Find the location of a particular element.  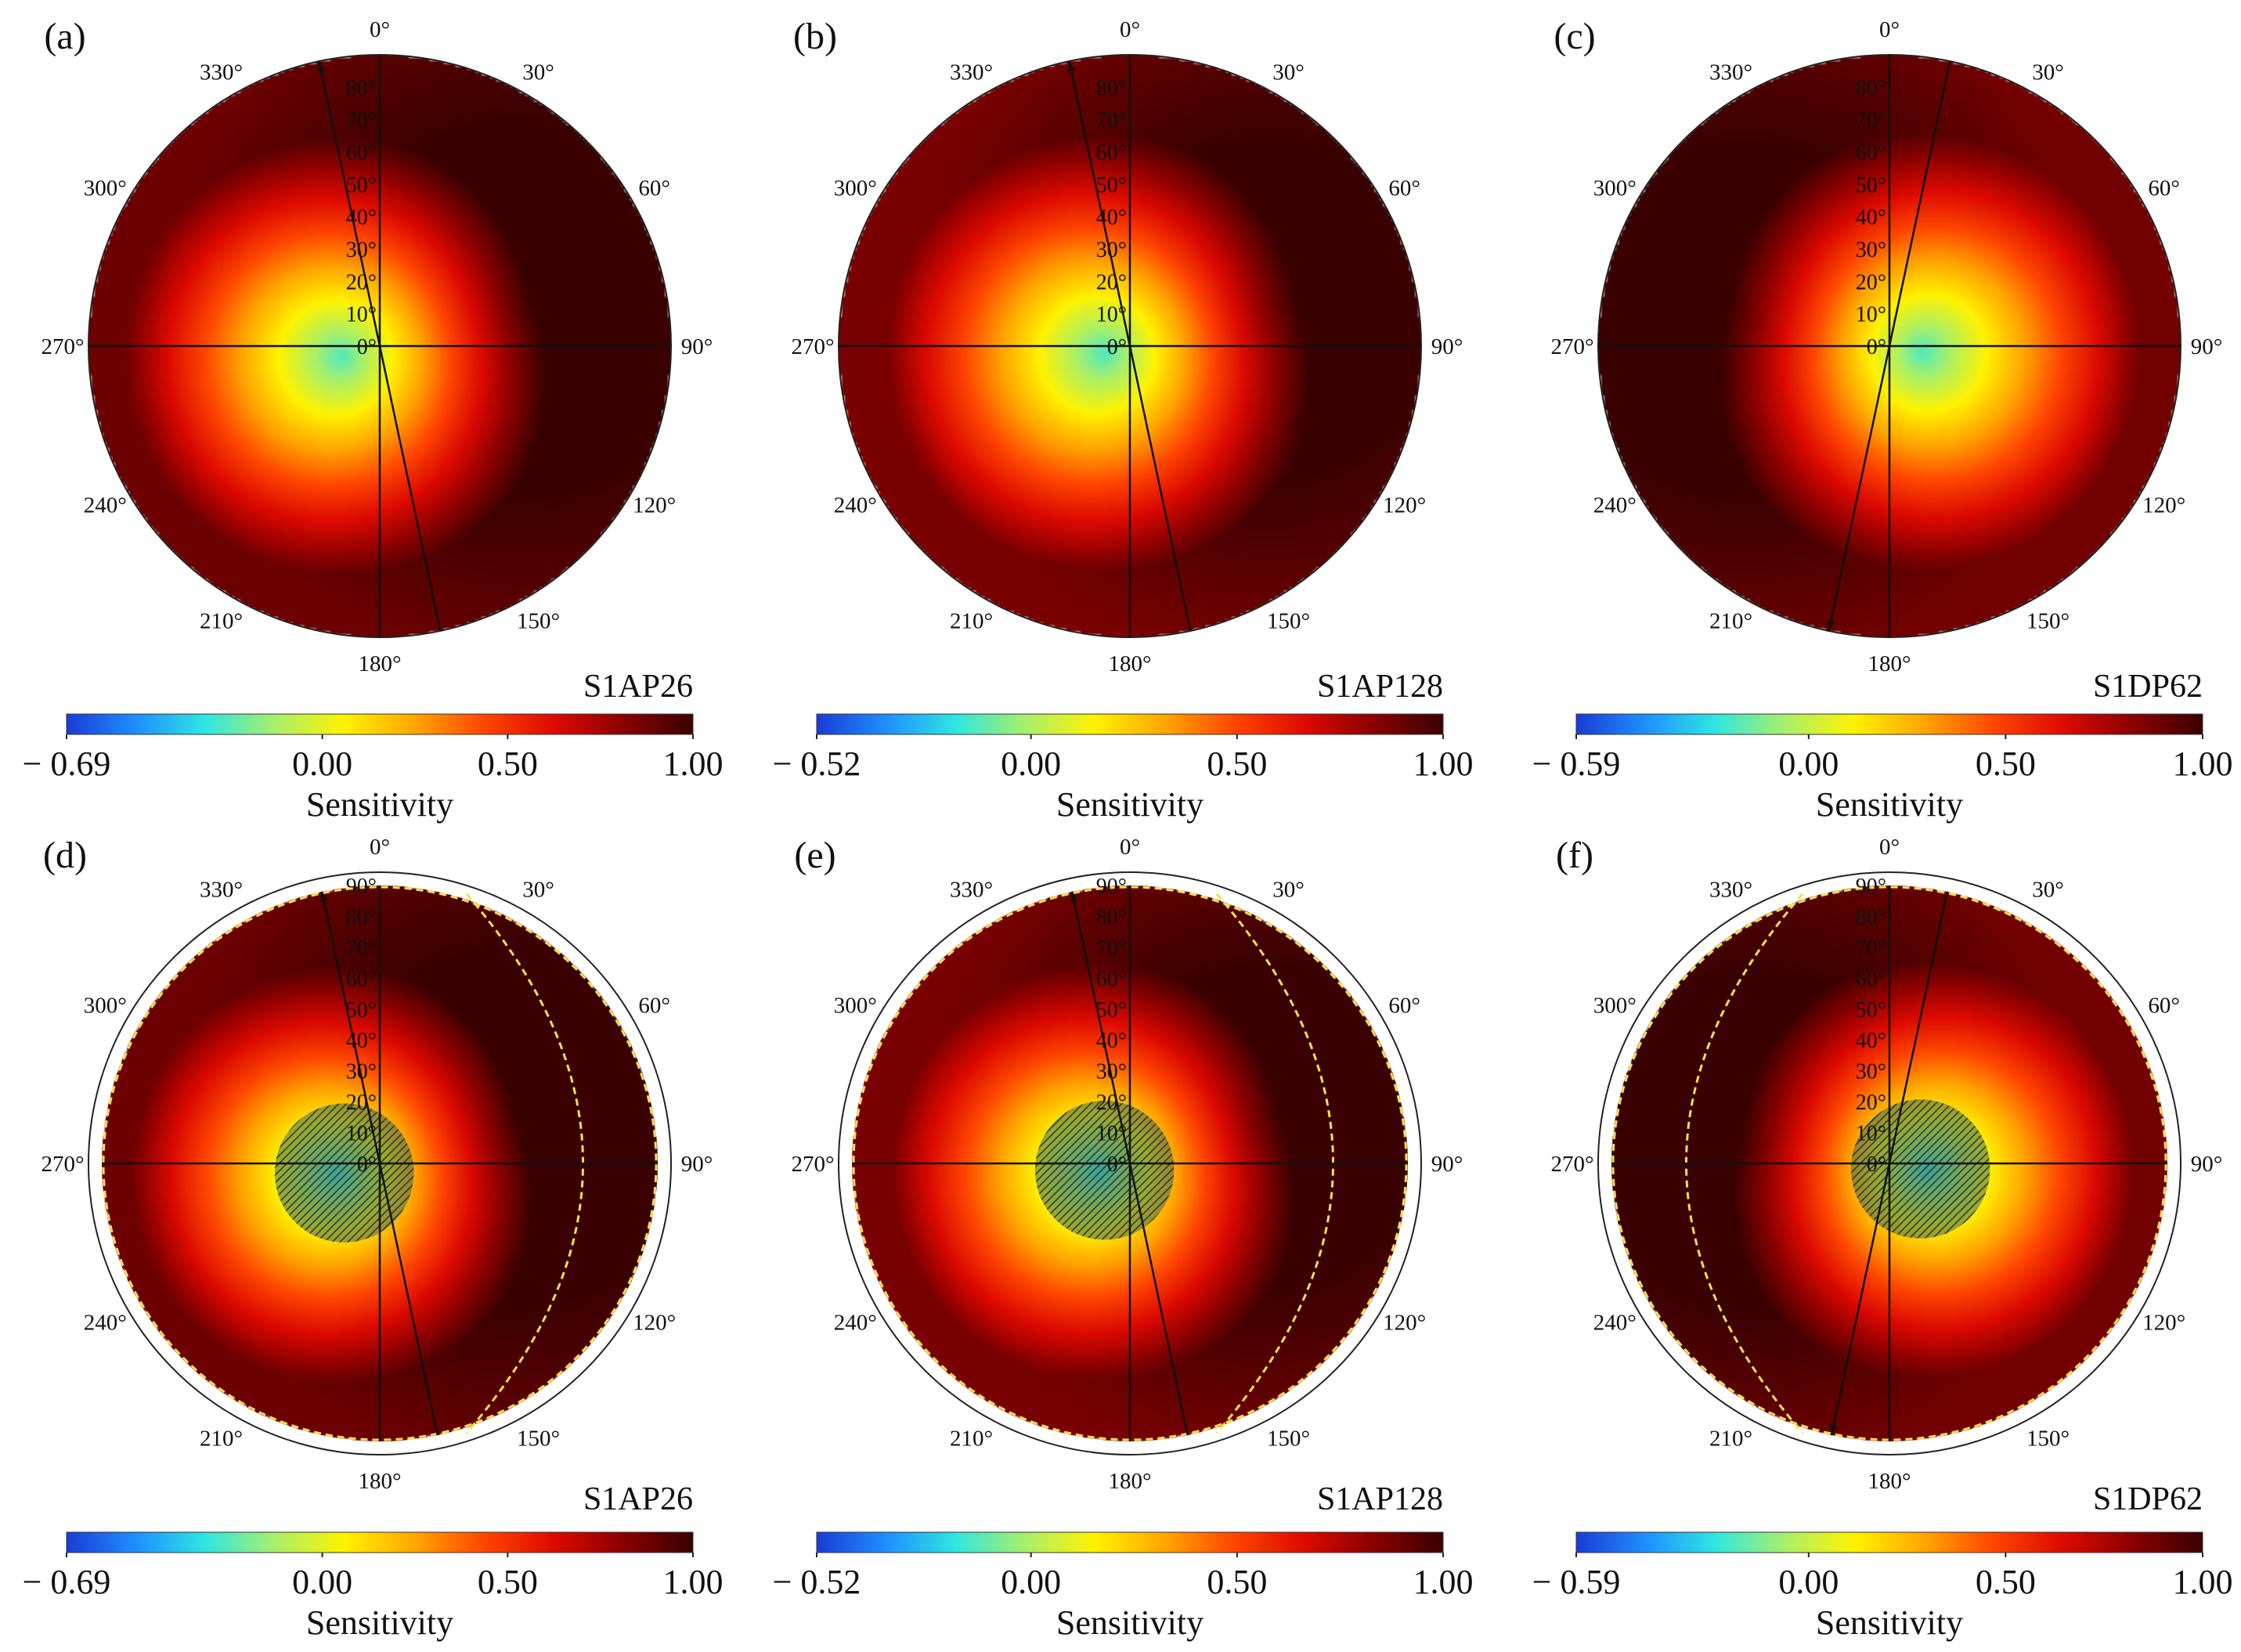

outer-ring is located at coordinates (380, 1163).